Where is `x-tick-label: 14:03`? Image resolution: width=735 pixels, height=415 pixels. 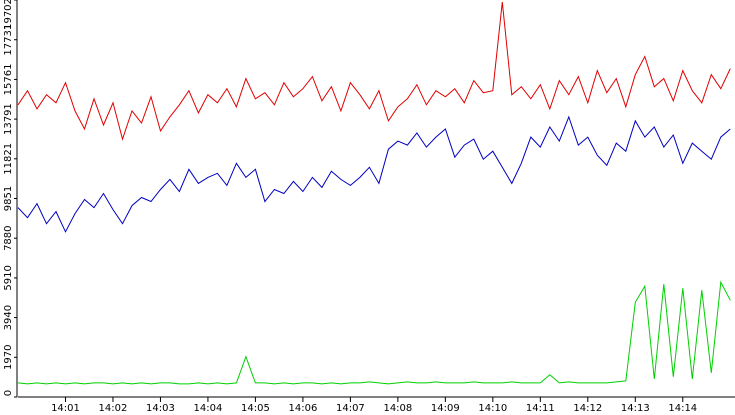 x-tick-label: 14:03 is located at coordinates (160, 408).